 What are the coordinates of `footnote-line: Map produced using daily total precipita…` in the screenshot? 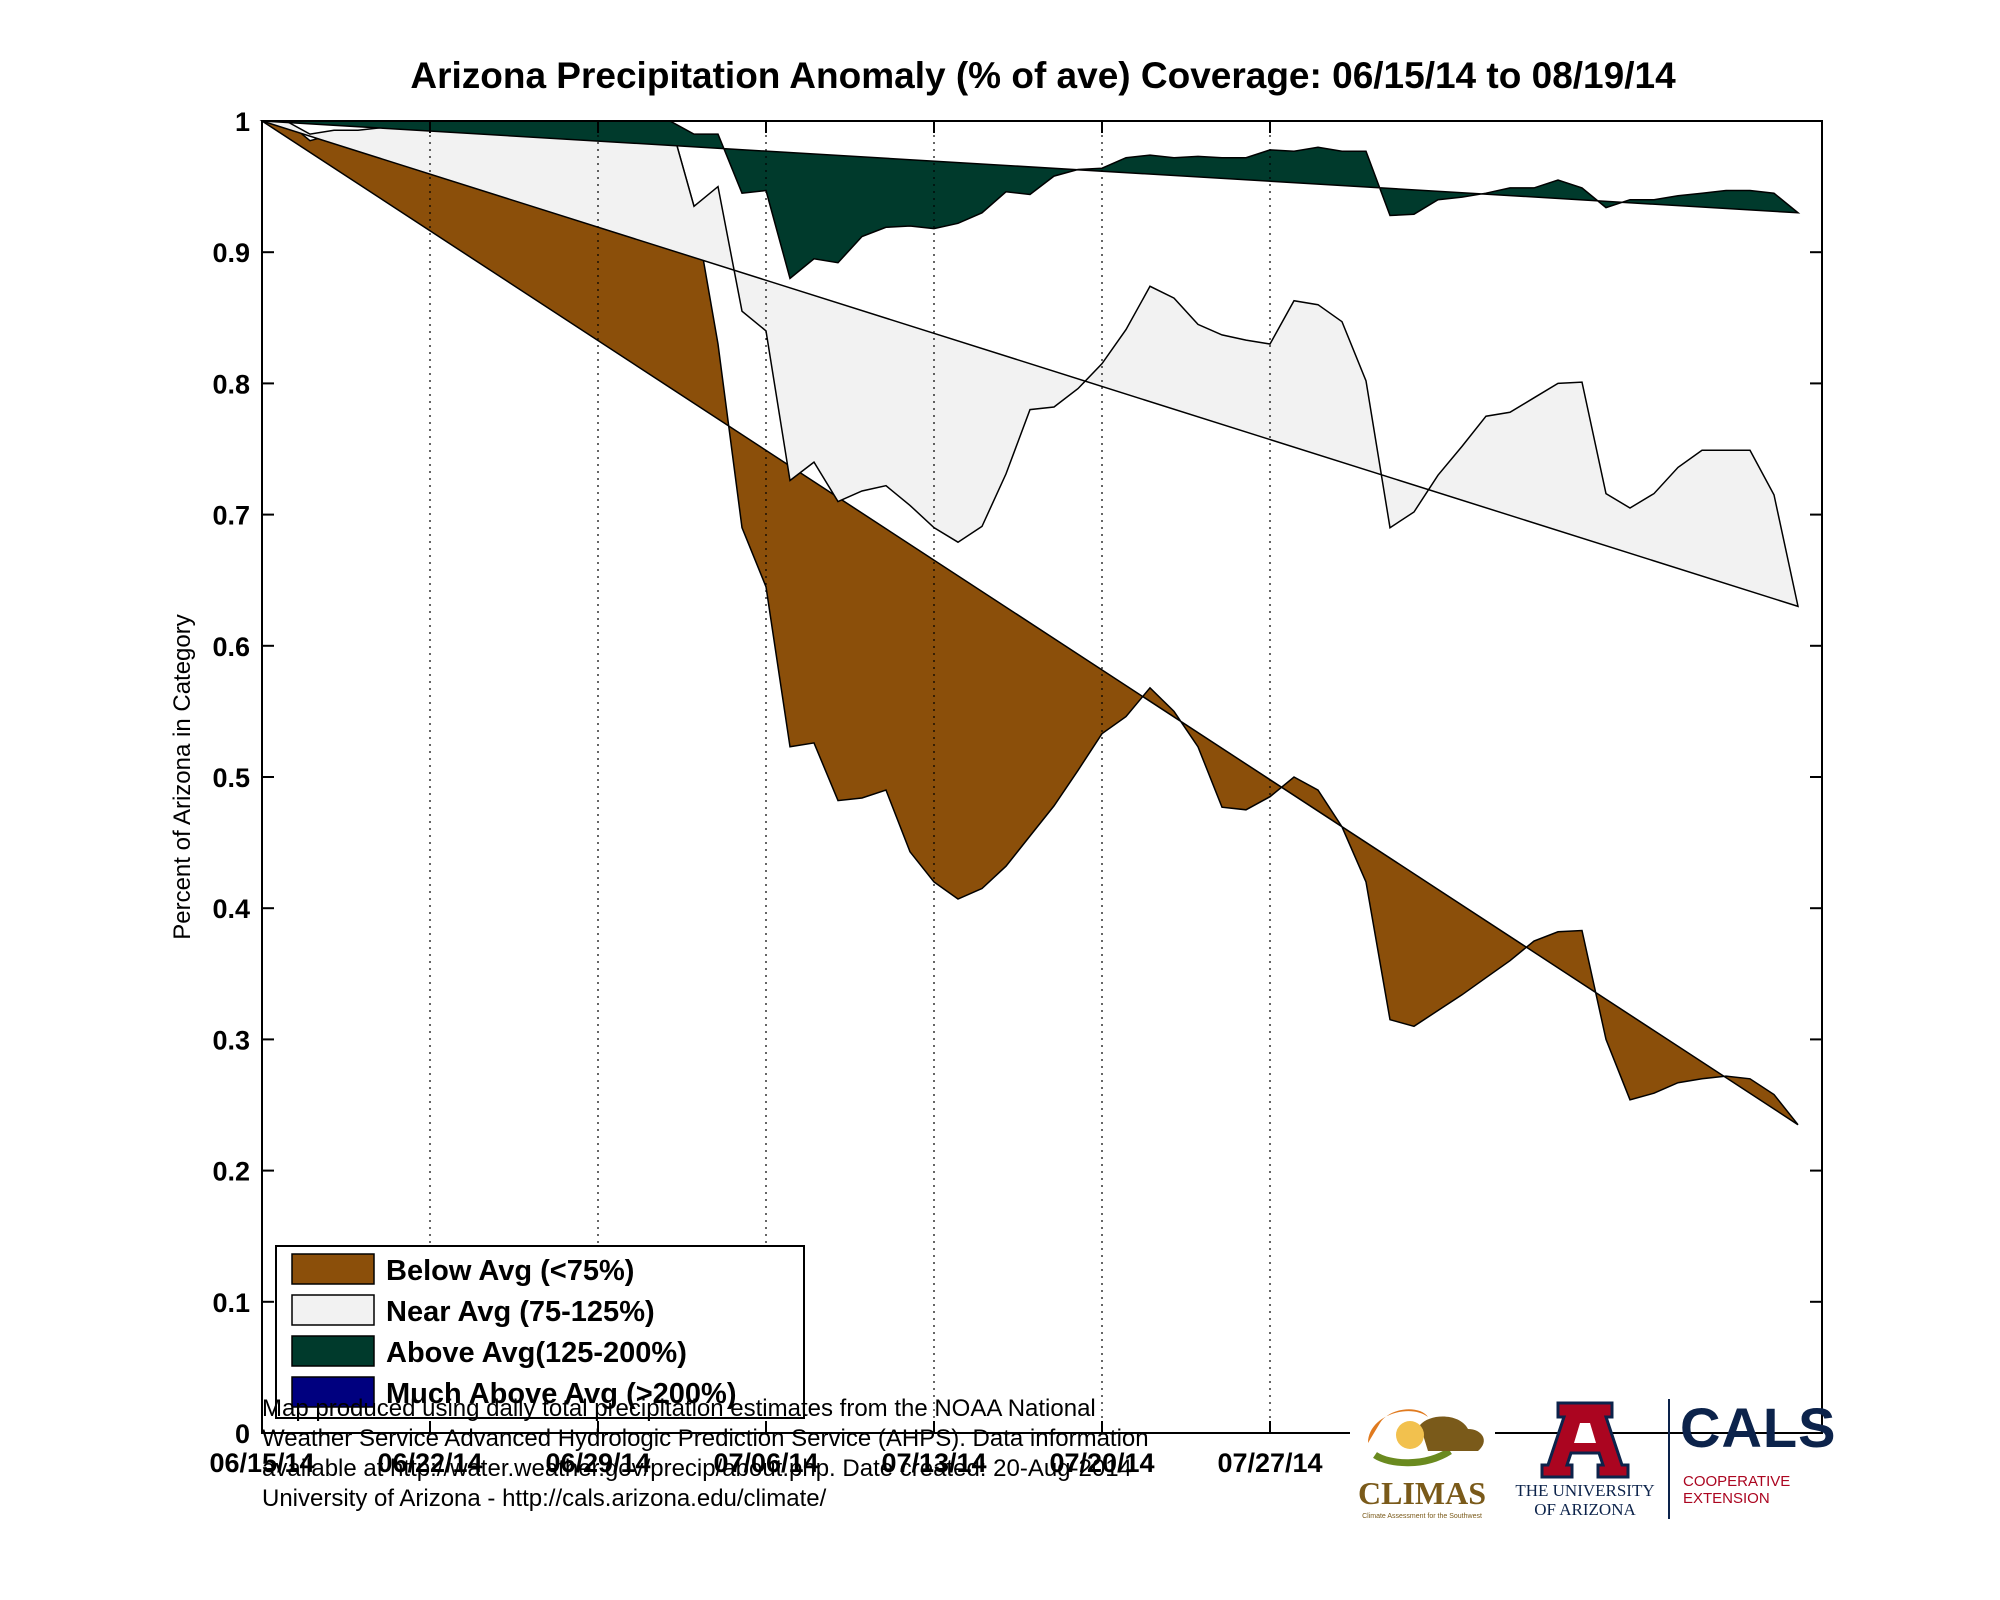 It's located at (679, 1408).